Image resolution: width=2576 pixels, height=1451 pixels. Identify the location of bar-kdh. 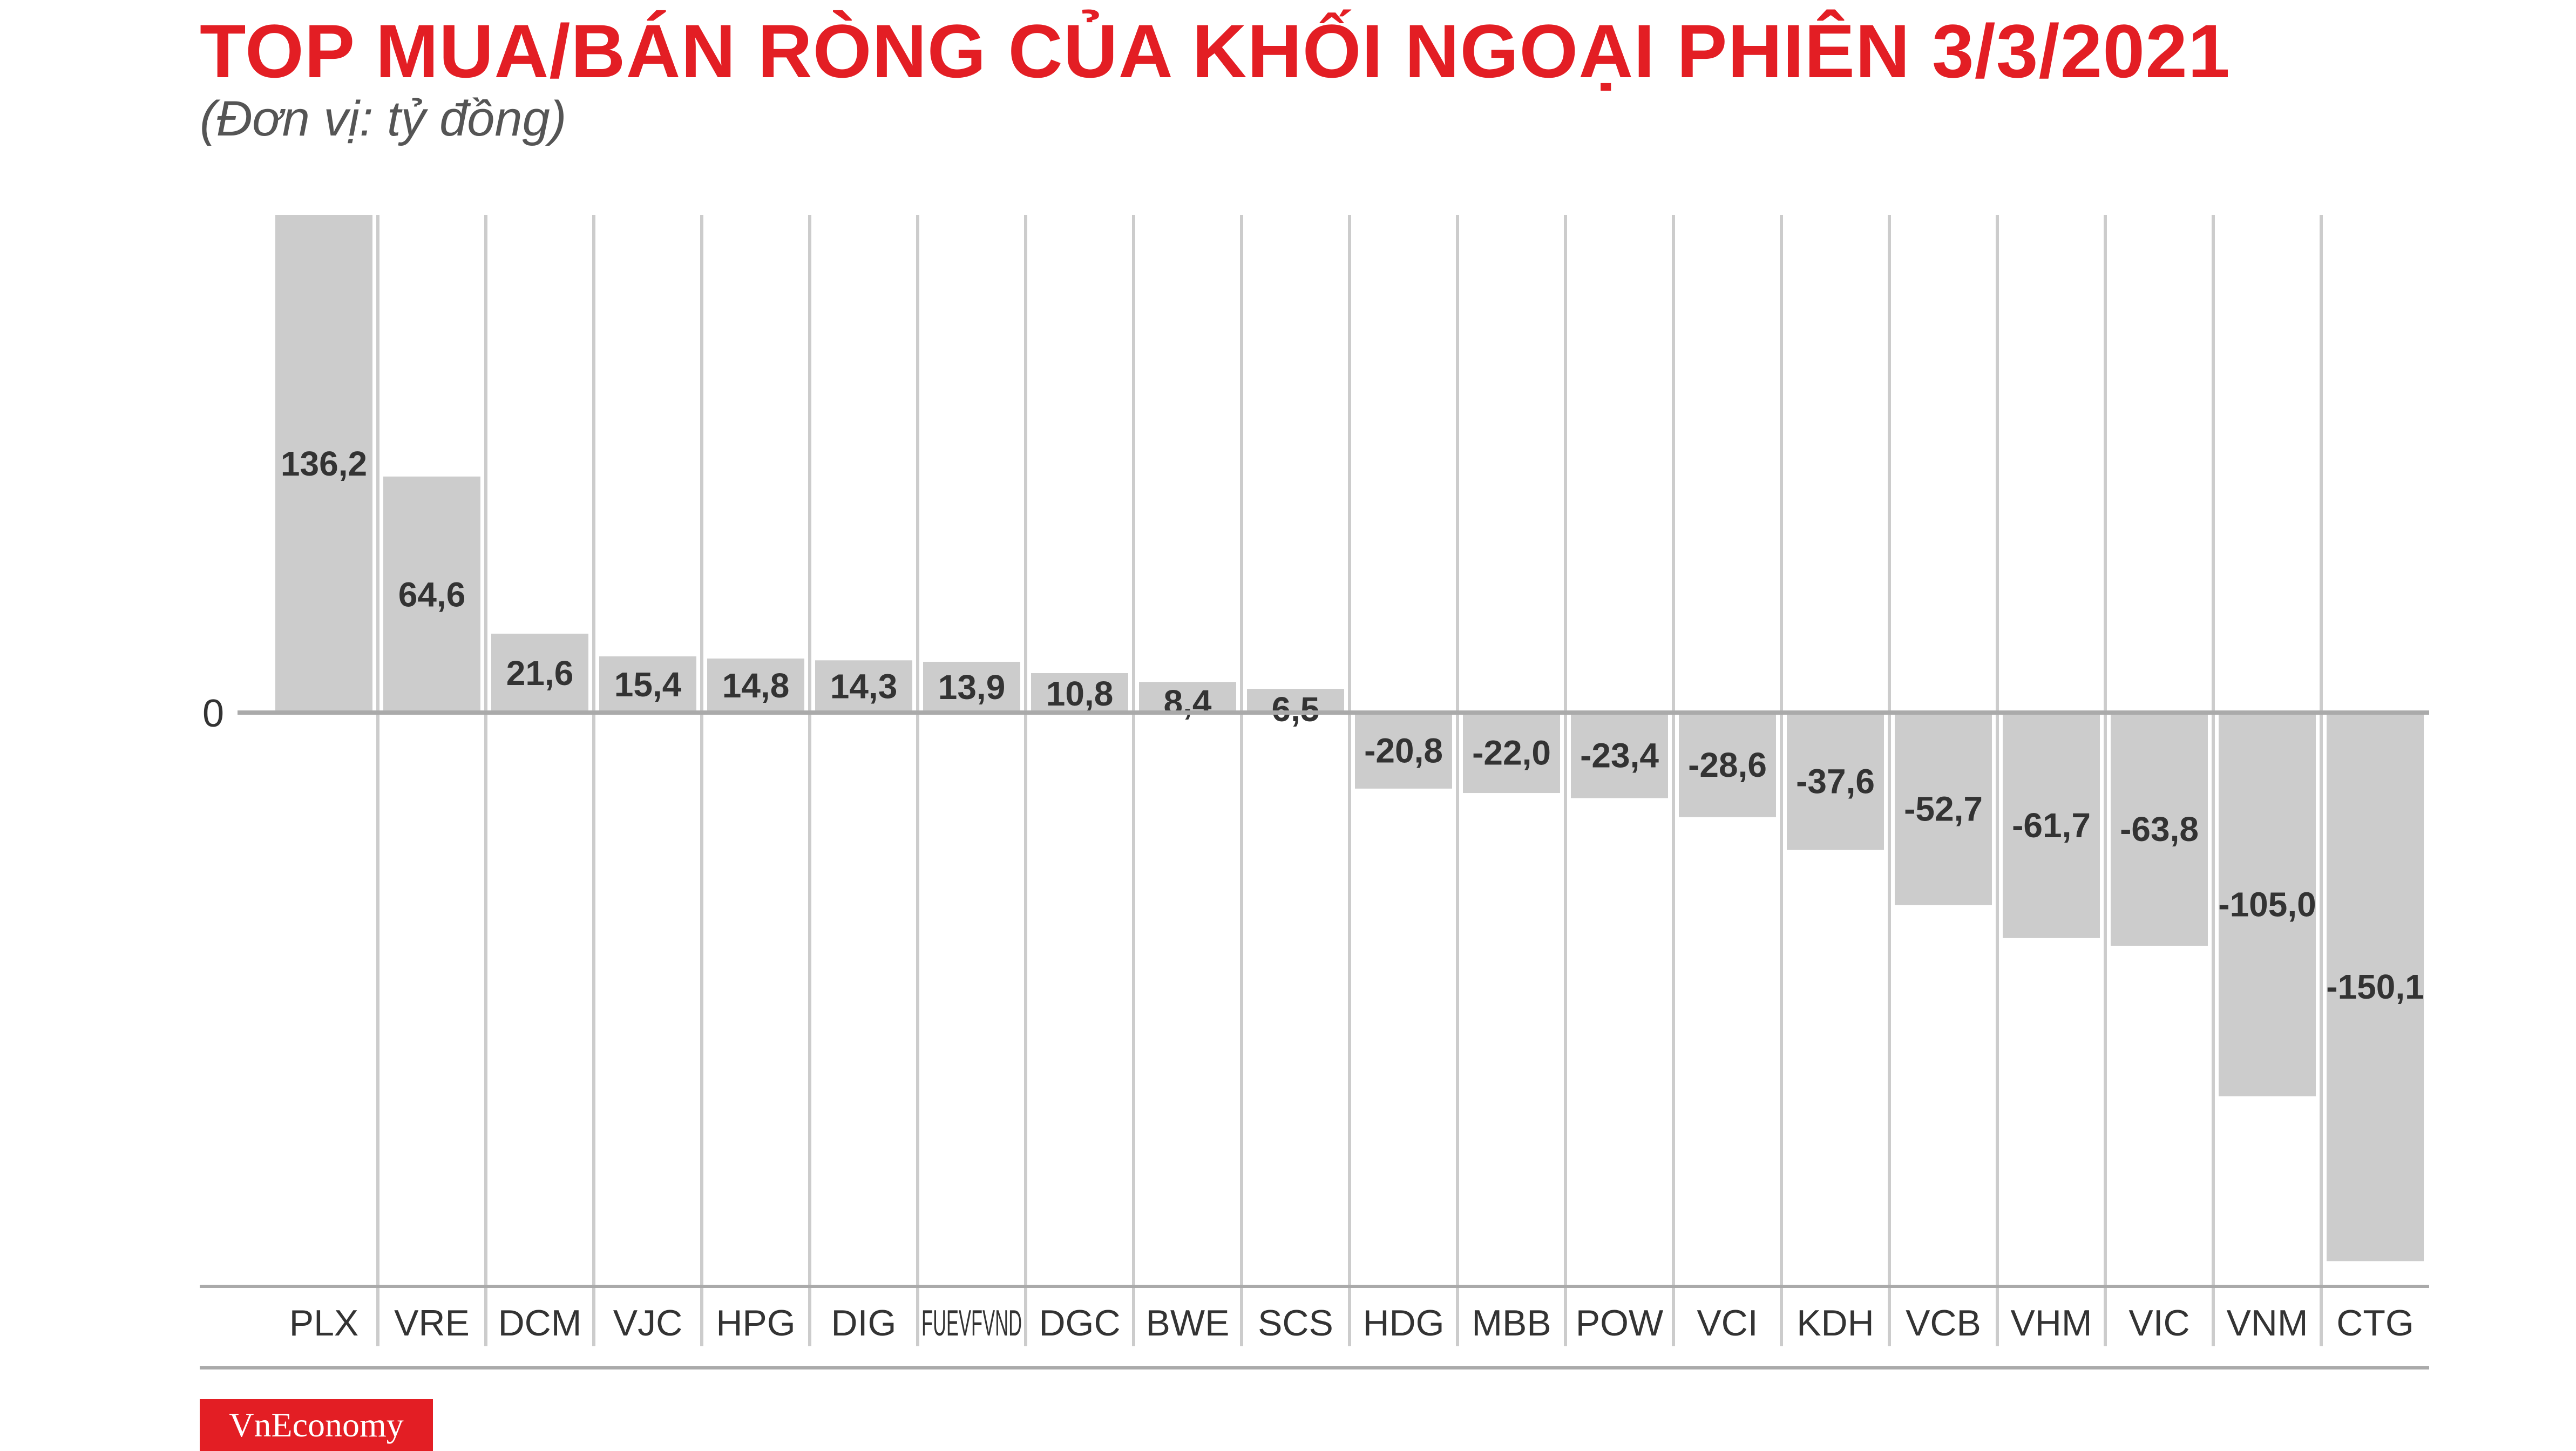
(1836, 781).